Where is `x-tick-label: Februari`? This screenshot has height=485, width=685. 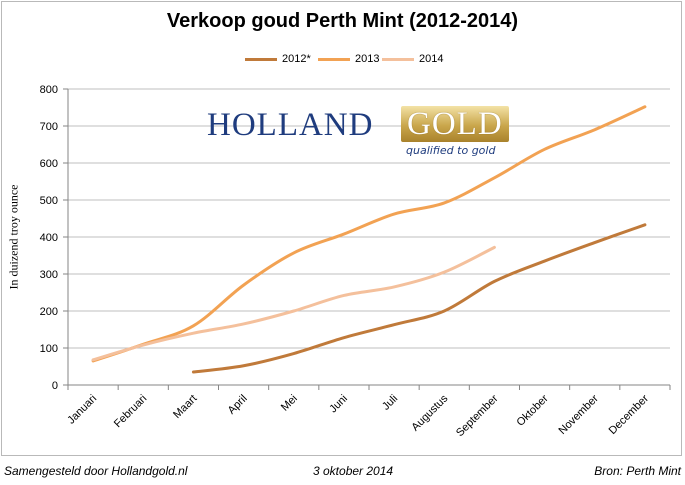 x-tick-label: Februari is located at coordinates (130, 411).